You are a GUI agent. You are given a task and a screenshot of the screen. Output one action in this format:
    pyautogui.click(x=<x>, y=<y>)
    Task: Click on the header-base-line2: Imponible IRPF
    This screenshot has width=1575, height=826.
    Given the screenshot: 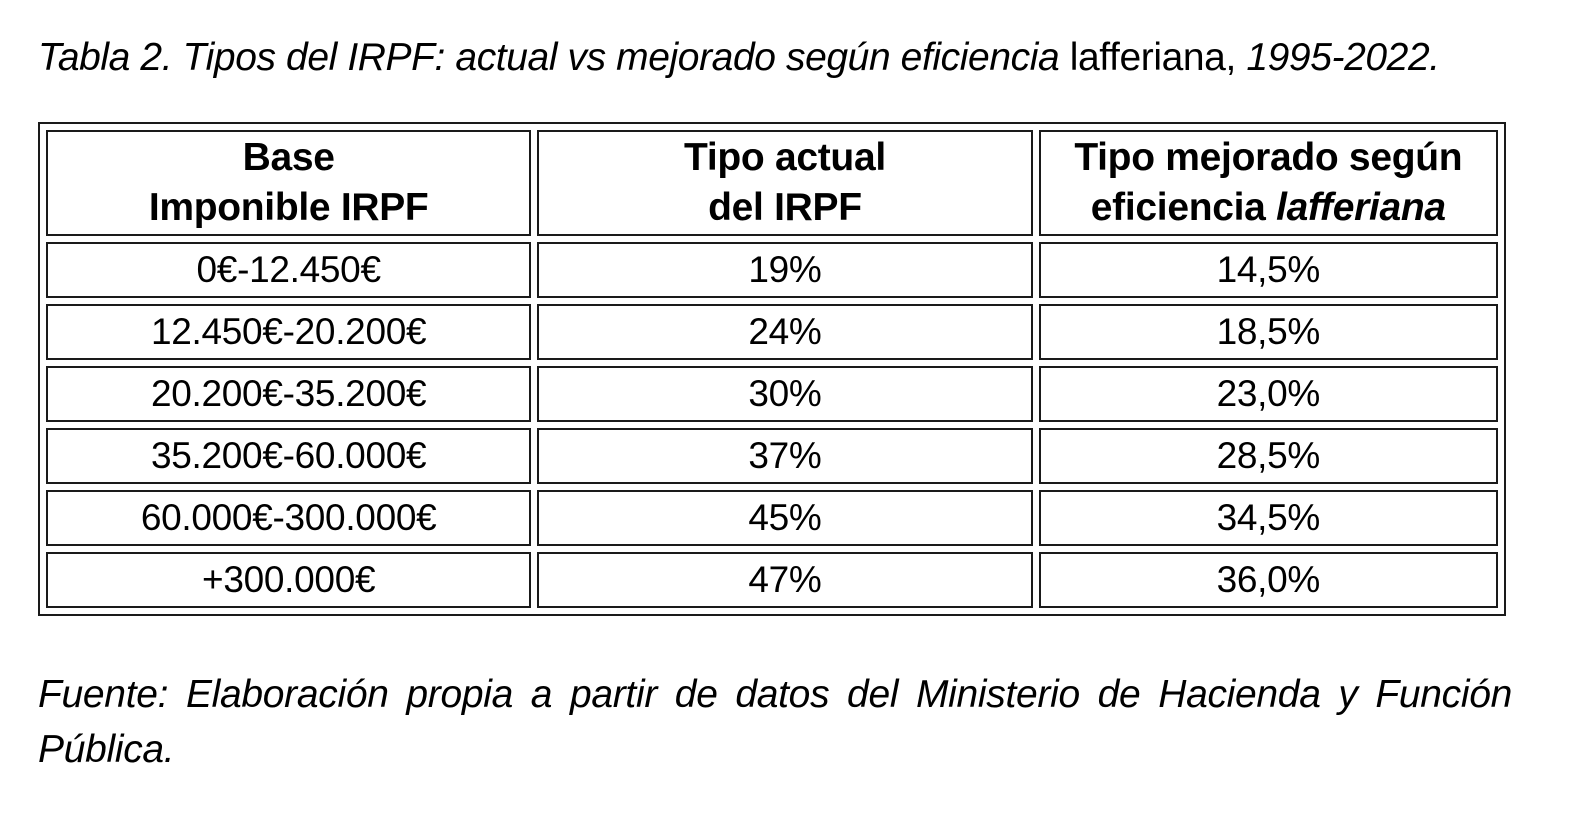 What is the action you would take?
    pyautogui.click(x=288, y=207)
    